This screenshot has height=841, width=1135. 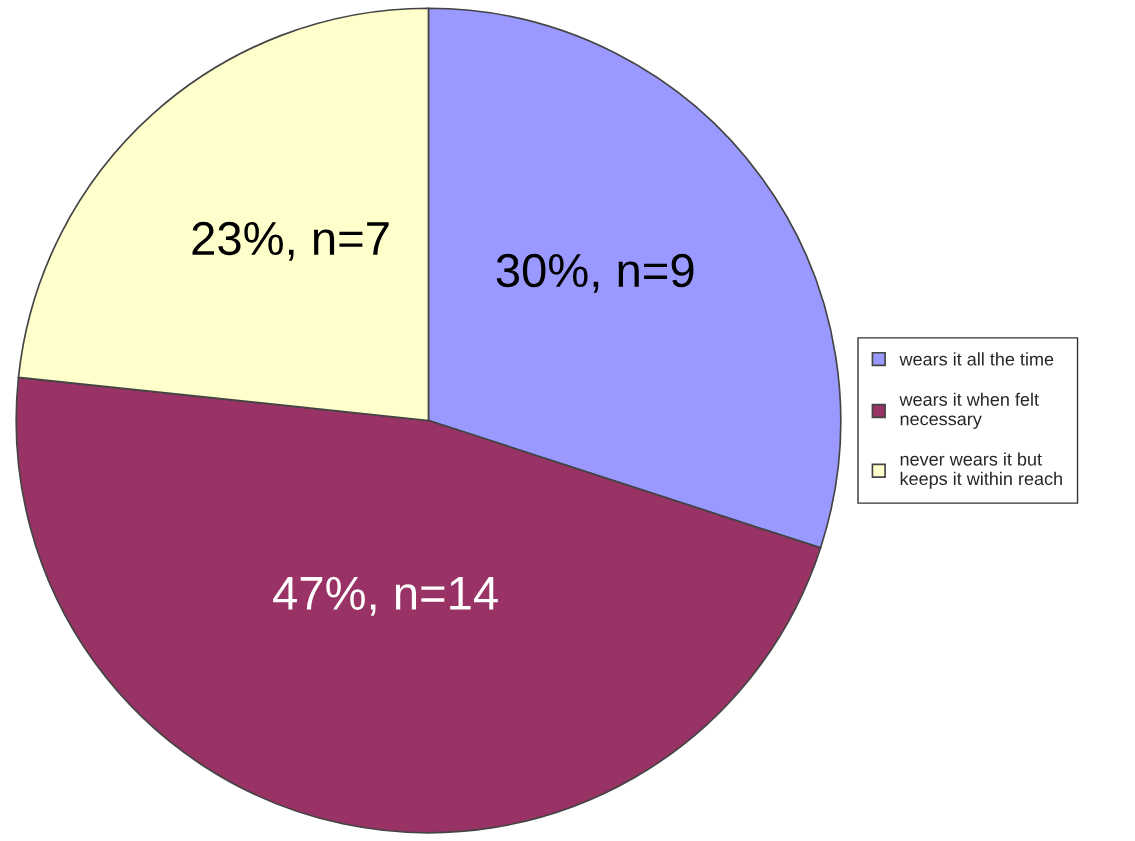 I want to click on data-label: 47%, n=14, so click(x=385, y=596).